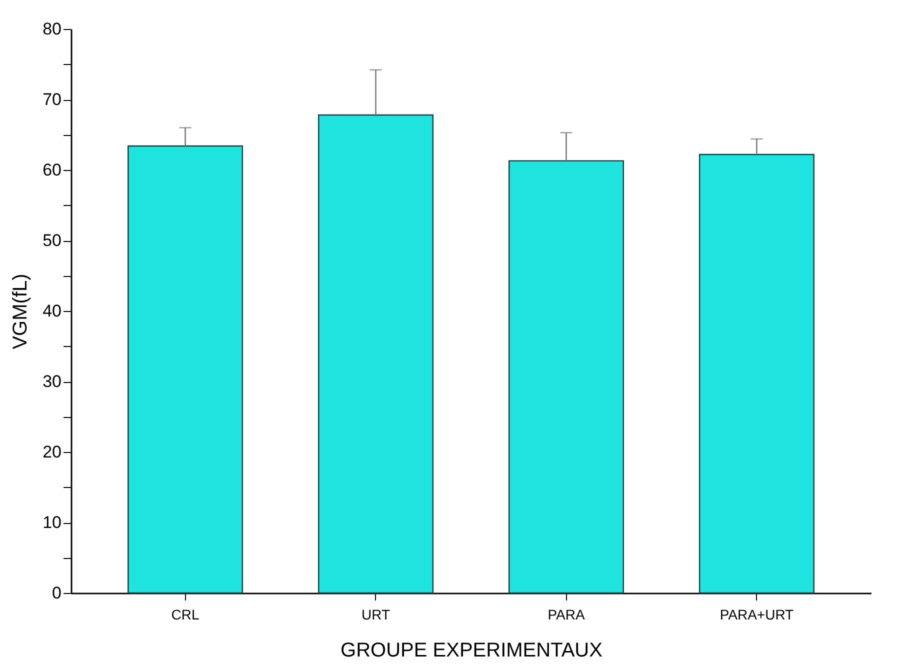 The height and width of the screenshot is (669, 921). What do you see at coordinates (185, 614) in the screenshot?
I see `x-tick-label: CRL` at bounding box center [185, 614].